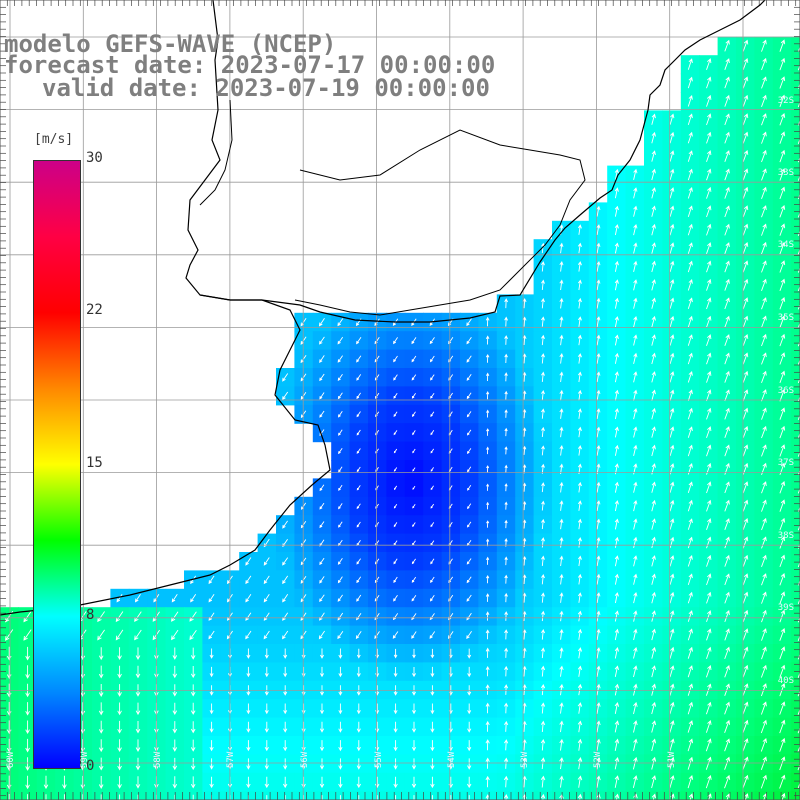  I want to click on lon-label-58w: 58W, so click(158, 759).